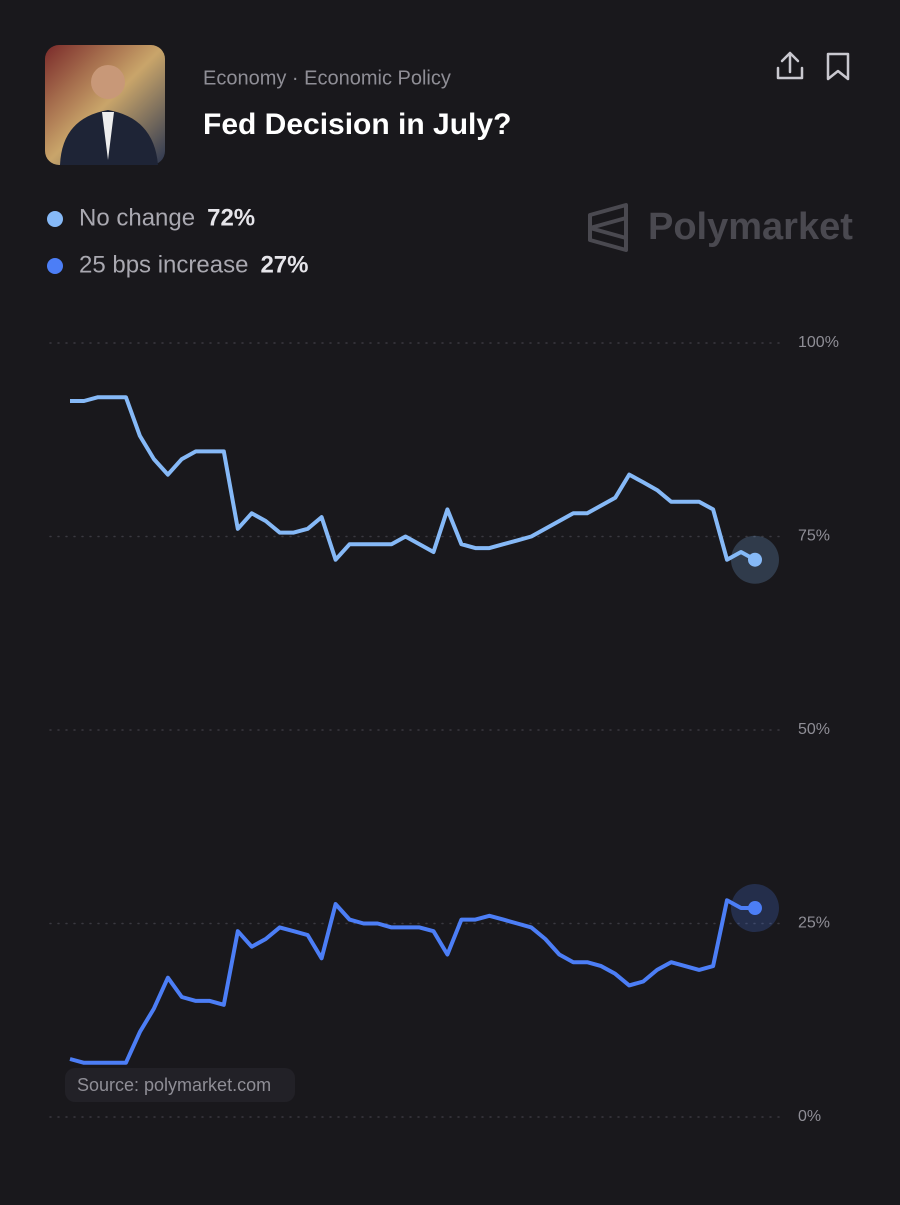  Describe the element at coordinates (838, 66) in the screenshot. I see `bookmark-button` at that location.